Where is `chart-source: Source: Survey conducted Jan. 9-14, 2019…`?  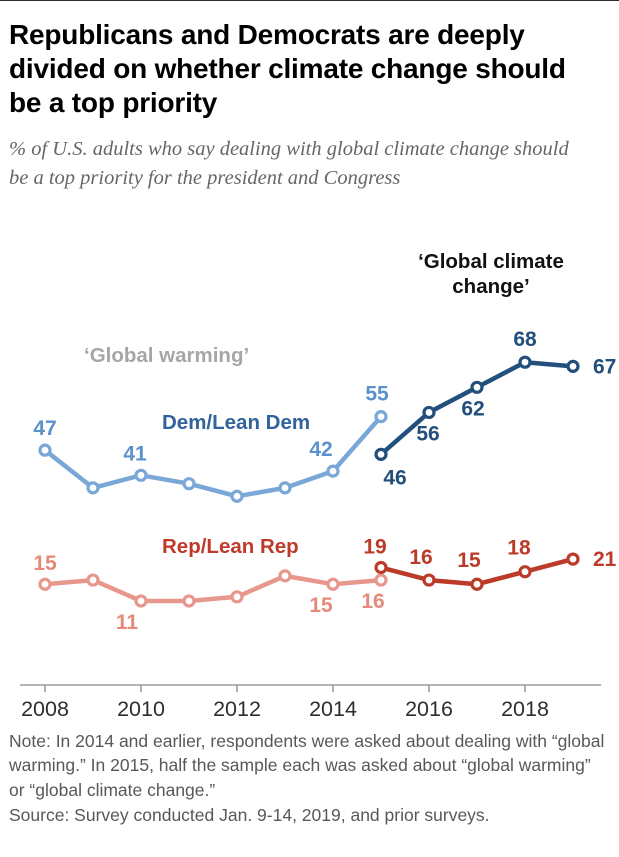
chart-source: Source: Survey conducted Jan. 9-14, 2019… is located at coordinates (249, 815).